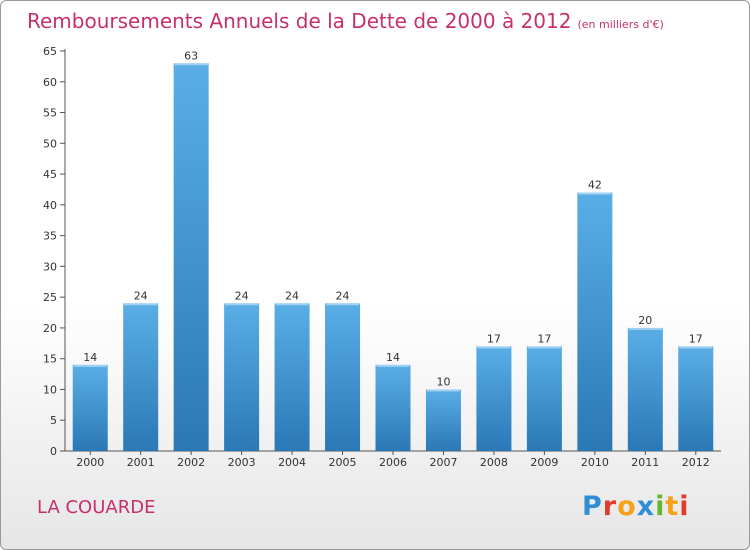  I want to click on y-tick-label: 30, so click(50, 266).